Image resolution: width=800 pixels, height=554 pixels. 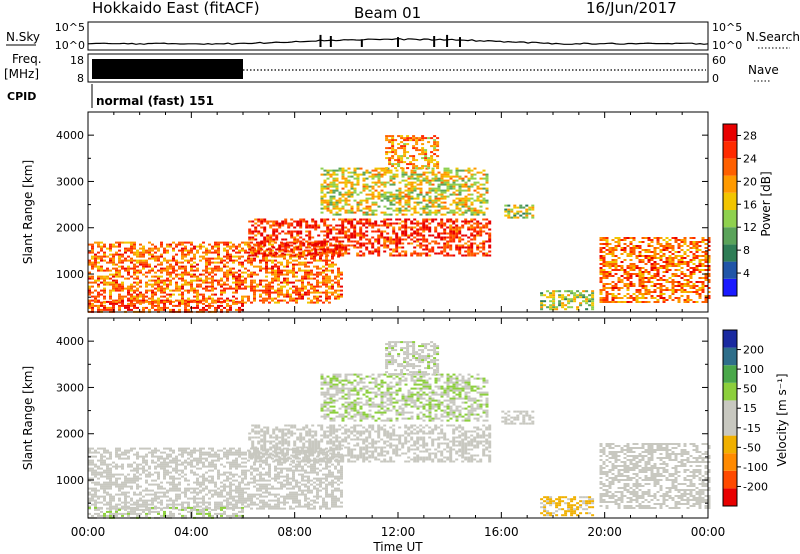 What do you see at coordinates (763, 70) in the screenshot?
I see `nave-label: Nave` at bounding box center [763, 70].